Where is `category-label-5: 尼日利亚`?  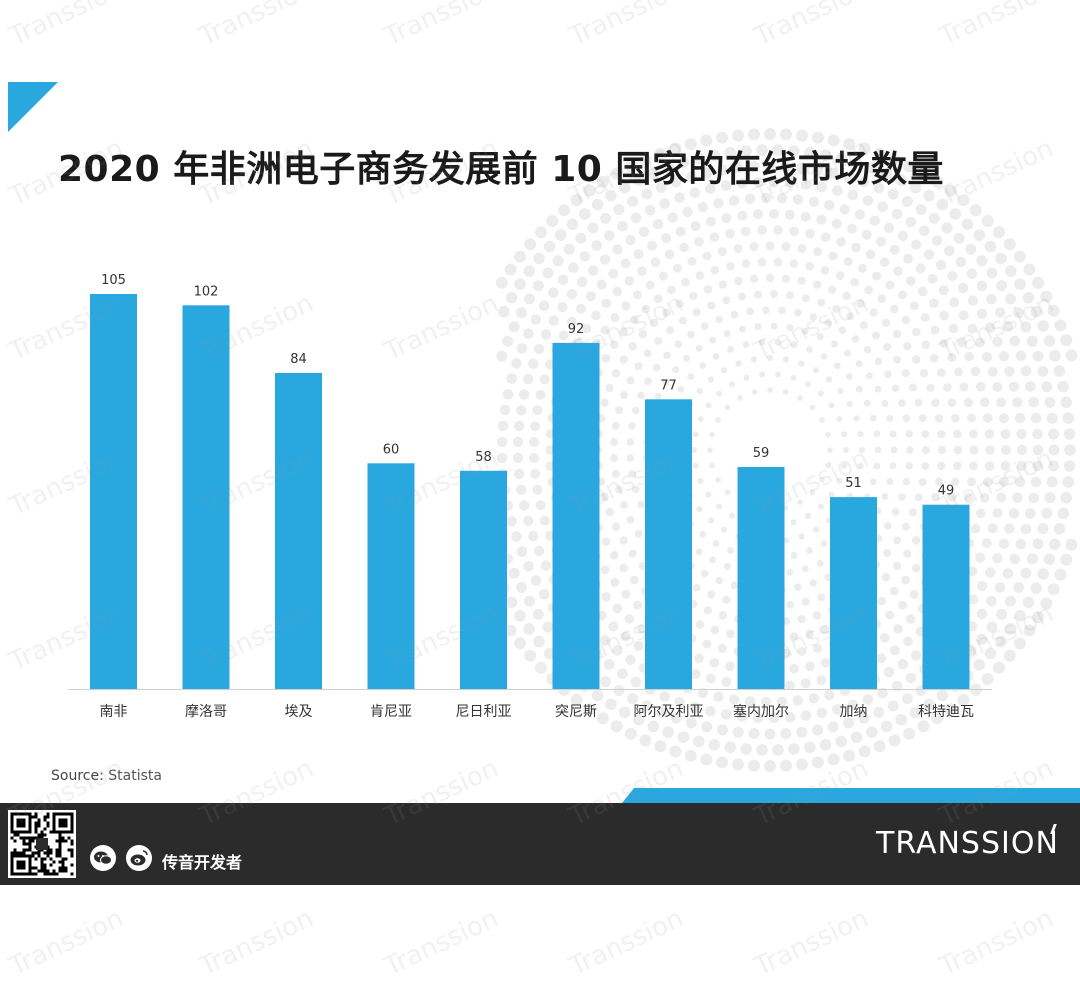
category-label-5: 尼日利亚 is located at coordinates (484, 712).